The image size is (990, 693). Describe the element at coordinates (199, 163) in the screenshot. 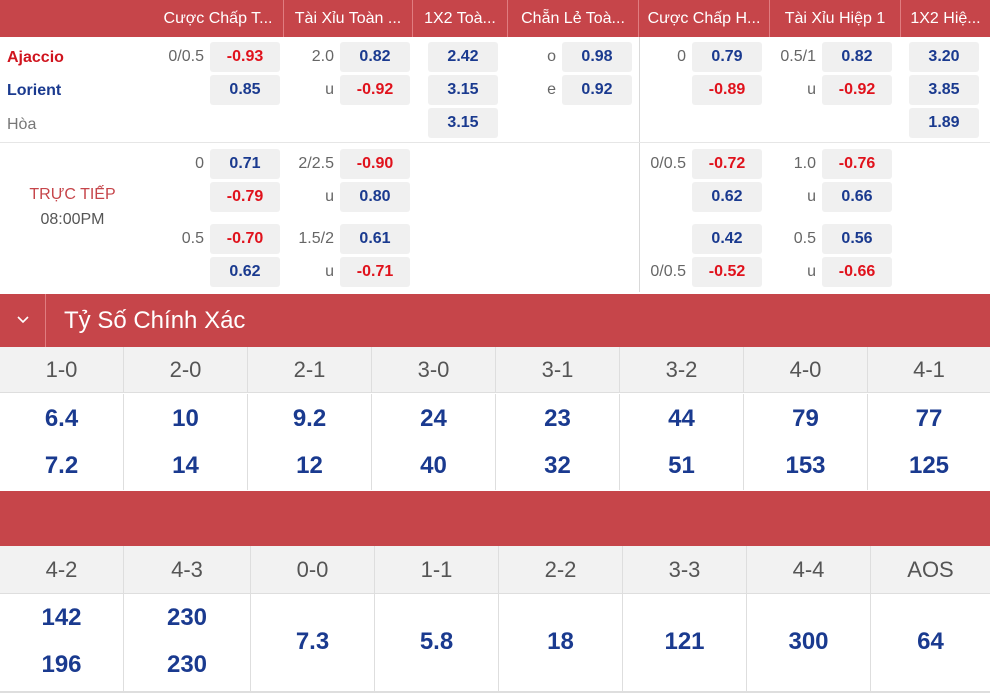

I see `alt1-handicap-line: 0` at that location.